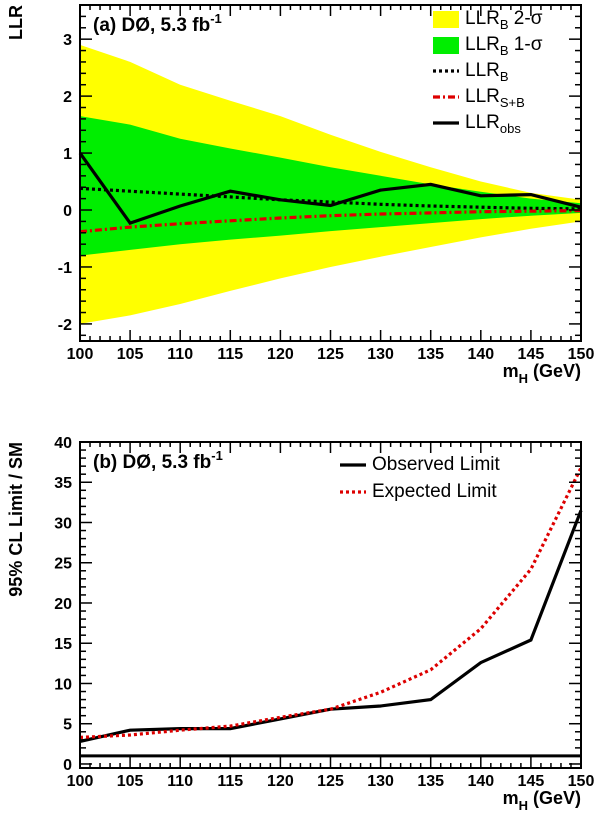 The image size is (609, 819). What do you see at coordinates (436, 464) in the screenshot?
I see `legend-label-series-0: Observed Limit` at bounding box center [436, 464].